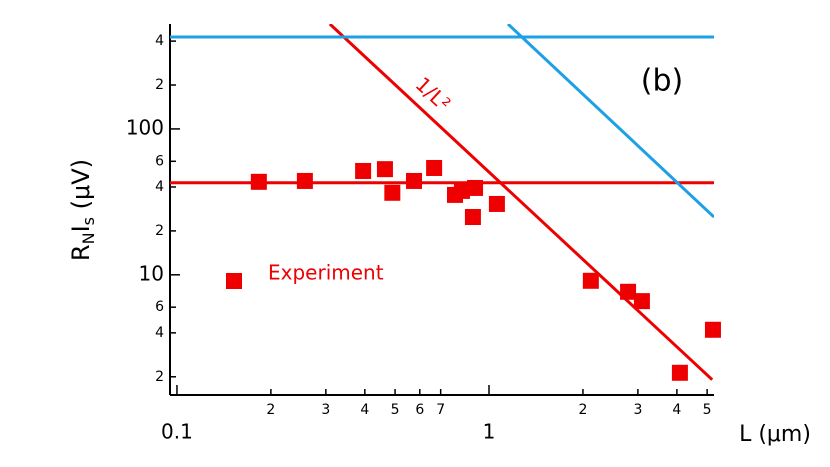 The image size is (830, 467). Describe the element at coordinates (81, 252) in the screenshot. I see `y-label-part: R` at that location.